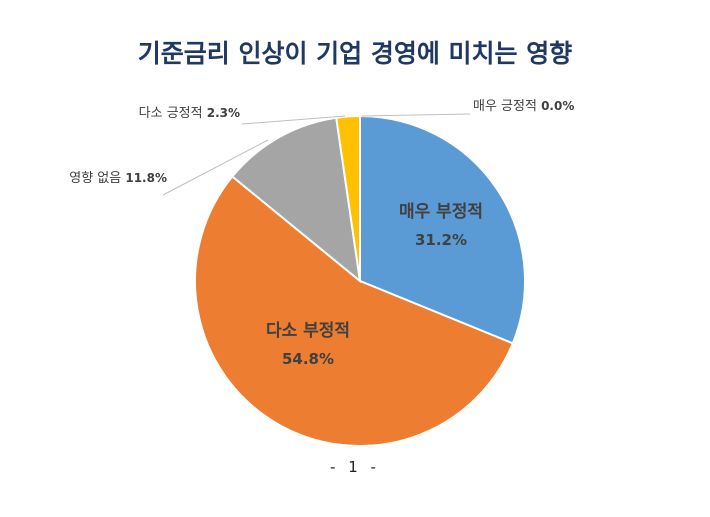 Image resolution: width=710 pixels, height=517 pixels. I want to click on slice-1-value: 31.2%, so click(441, 240).